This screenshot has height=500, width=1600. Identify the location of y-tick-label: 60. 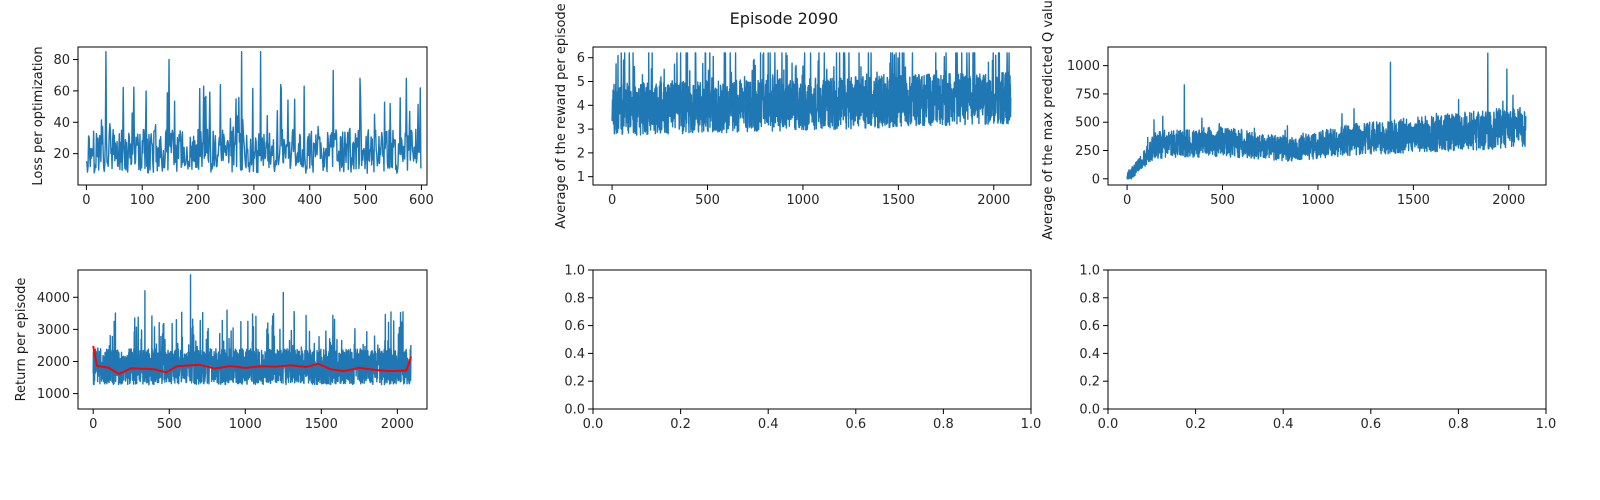
(61, 91).